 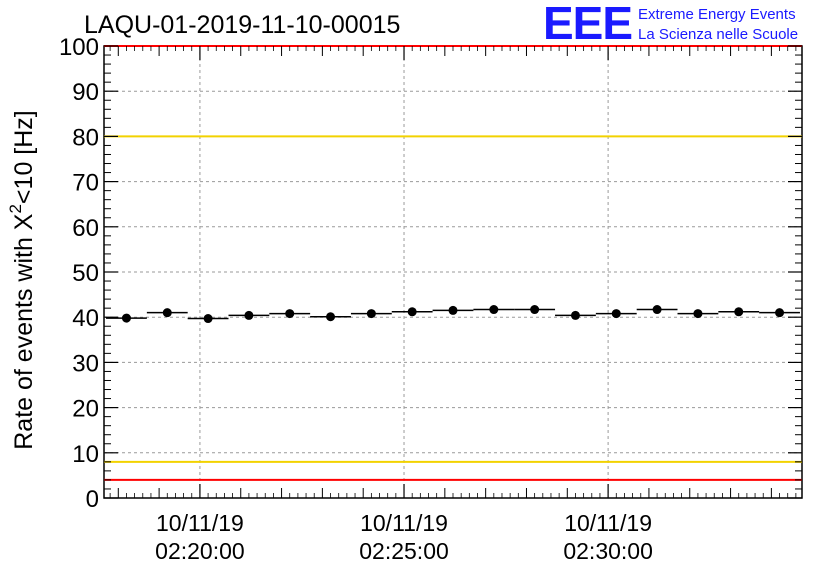 I want to click on y-tick-label: 100, so click(x=79, y=47).